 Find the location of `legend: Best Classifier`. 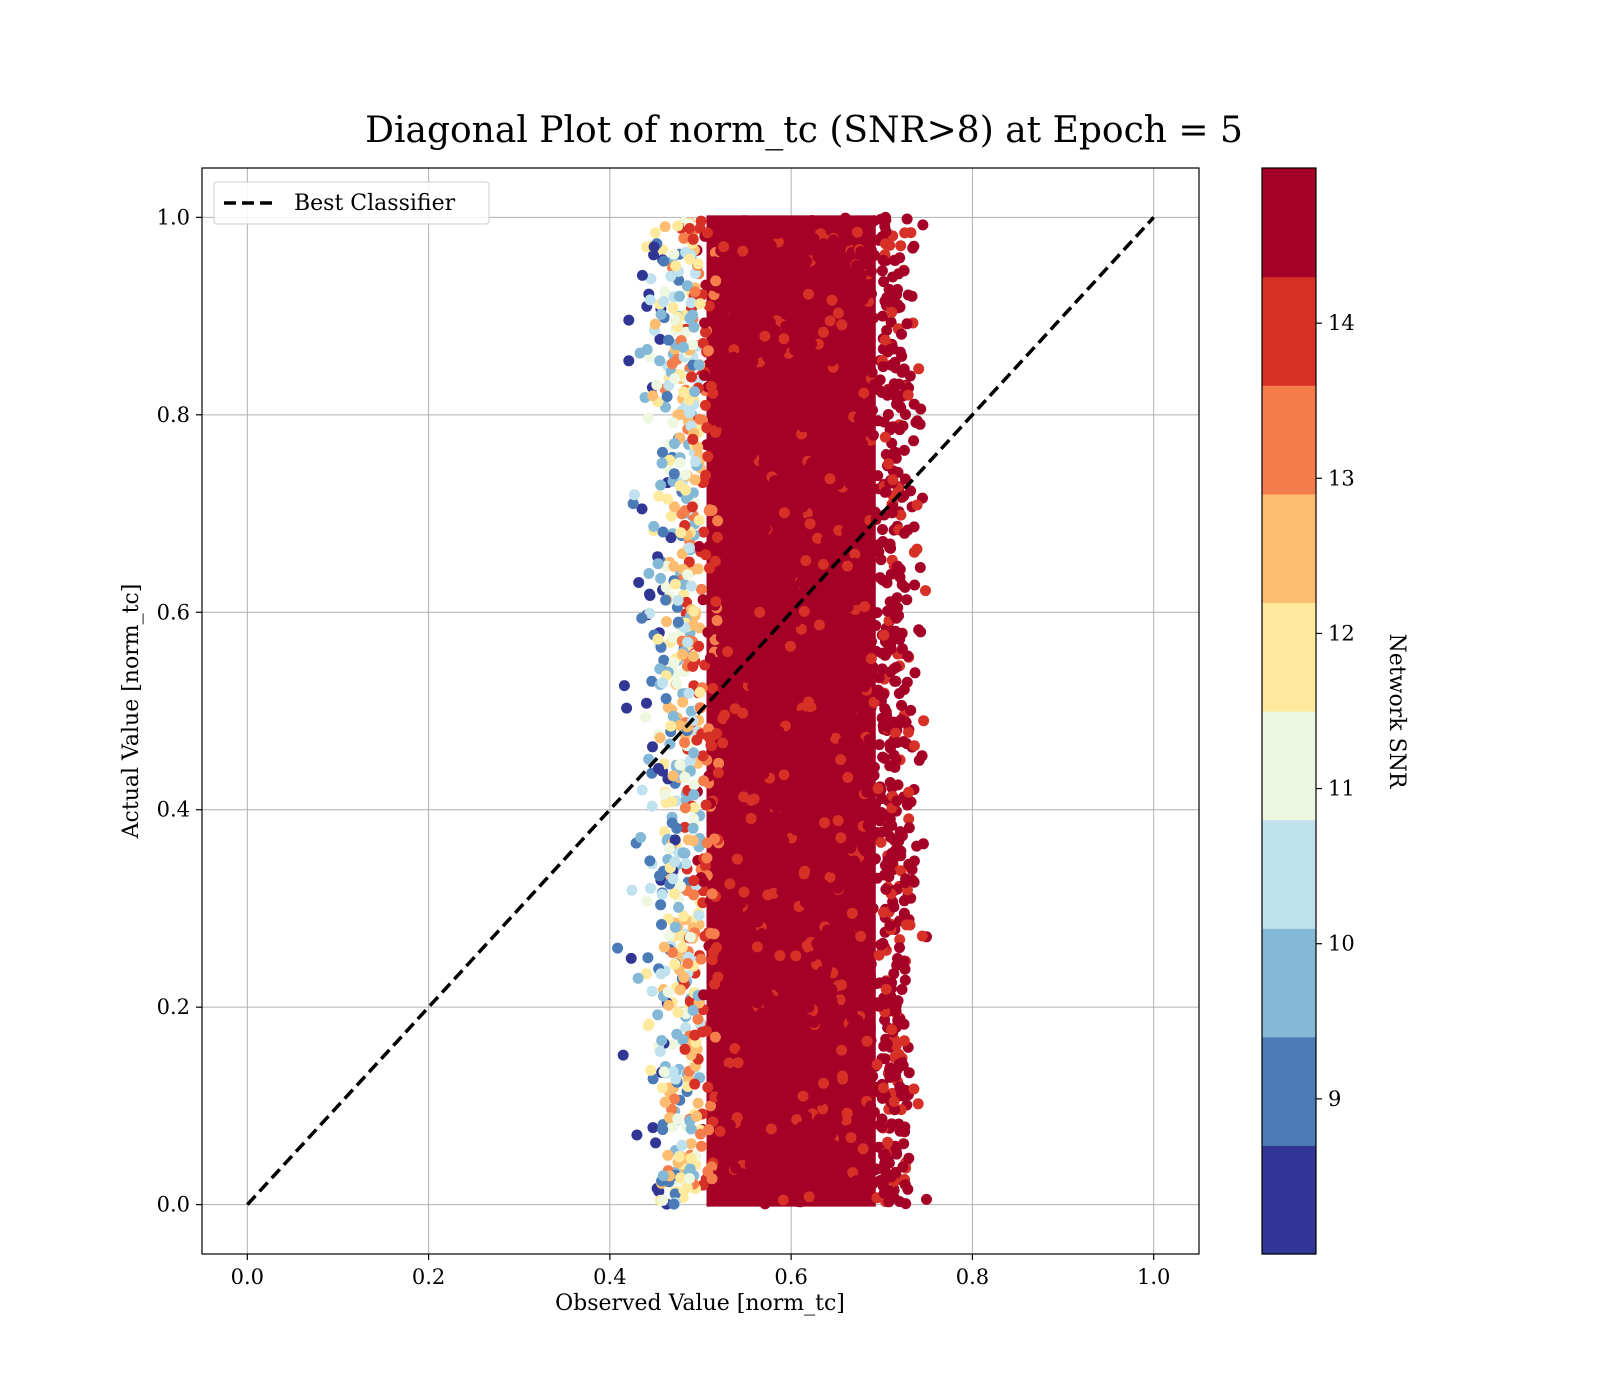

legend: Best Classifier is located at coordinates (351, 203).